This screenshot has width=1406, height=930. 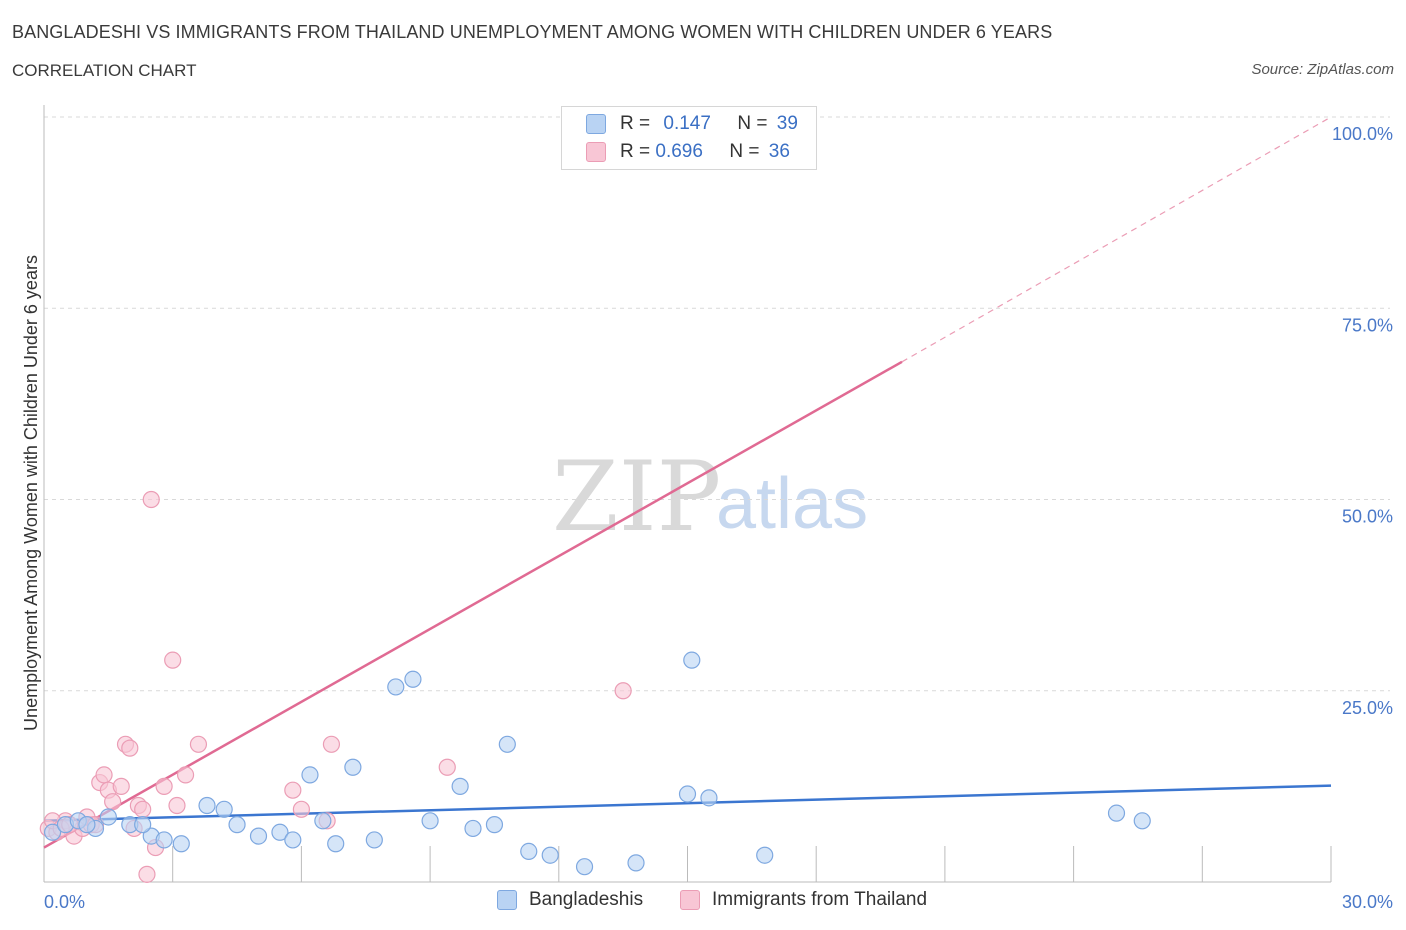 What do you see at coordinates (1116, 239) in the screenshot?
I see `thailand-trend-extension` at bounding box center [1116, 239].